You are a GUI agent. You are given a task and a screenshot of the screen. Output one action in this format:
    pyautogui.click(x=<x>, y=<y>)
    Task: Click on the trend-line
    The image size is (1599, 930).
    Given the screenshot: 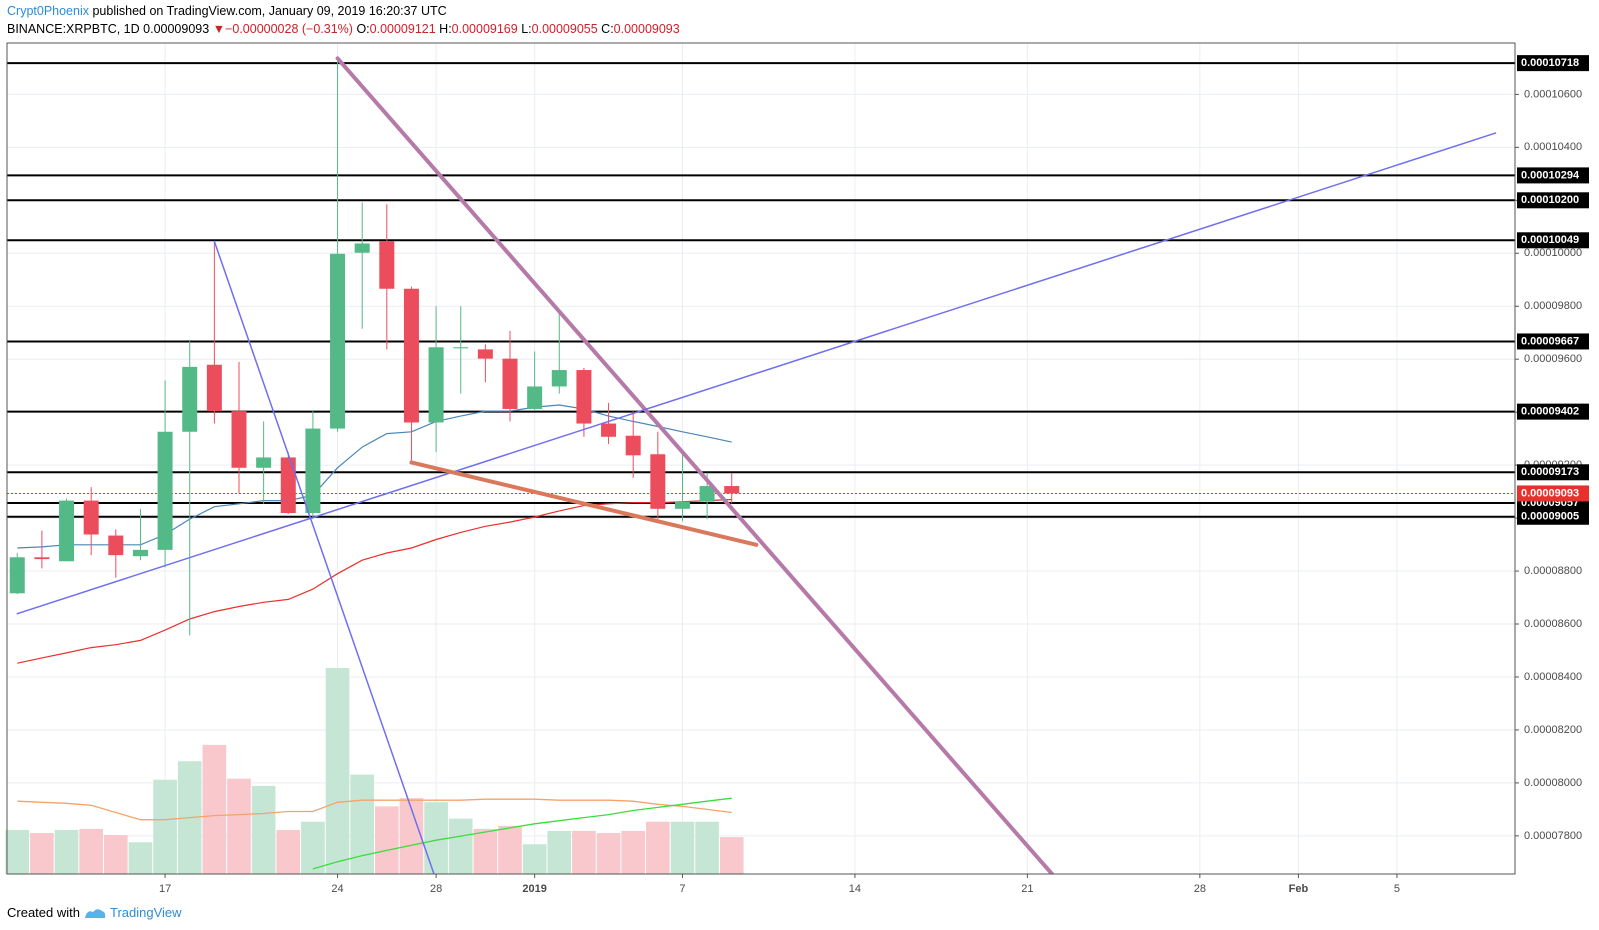 What is the action you would take?
    pyautogui.click(x=324, y=557)
    